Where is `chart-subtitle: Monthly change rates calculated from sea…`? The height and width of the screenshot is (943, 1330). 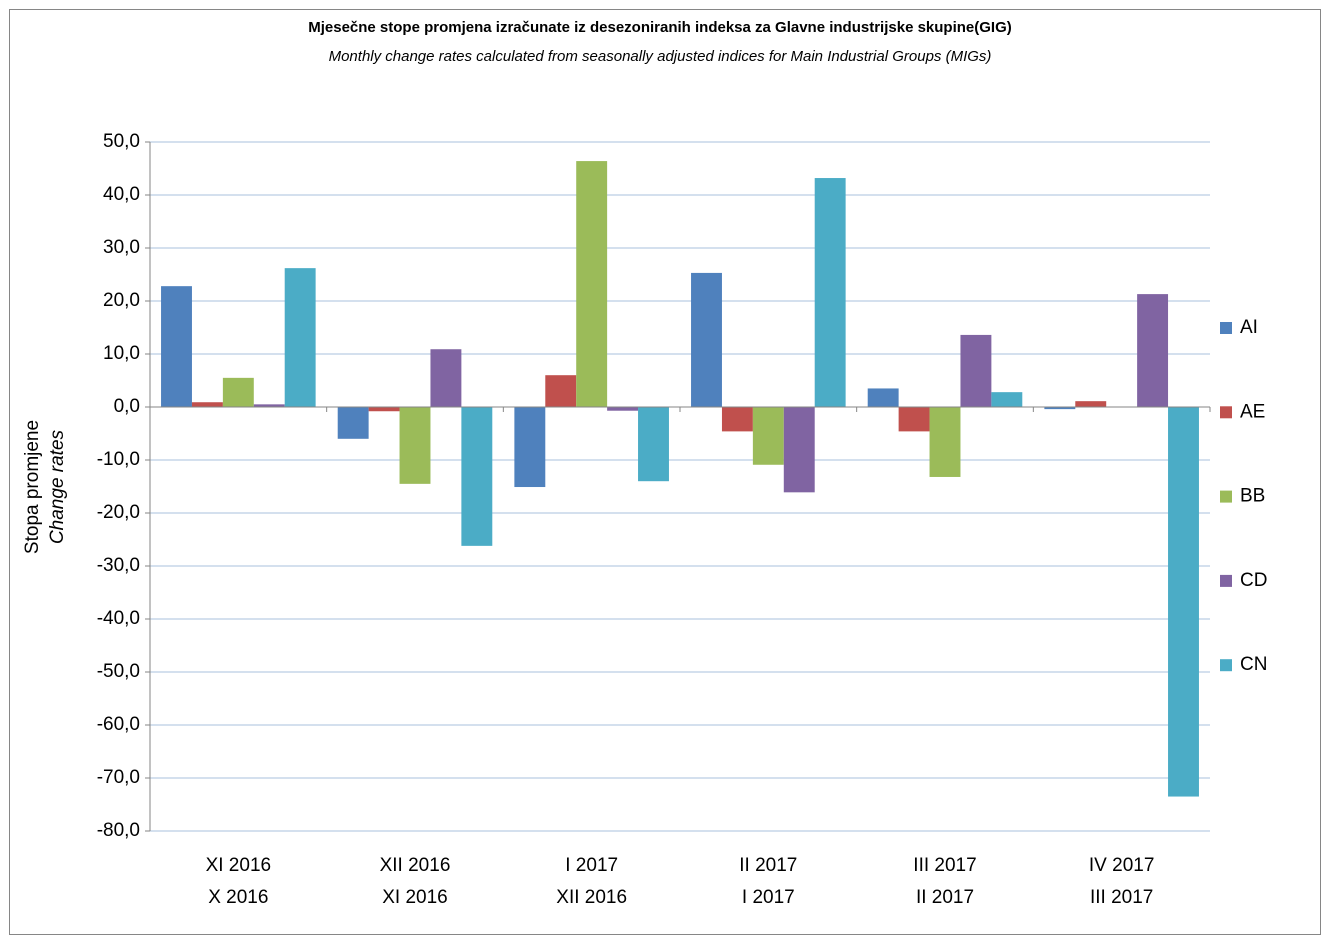 chart-subtitle: Monthly change rates calculated from sea… is located at coordinates (660, 56).